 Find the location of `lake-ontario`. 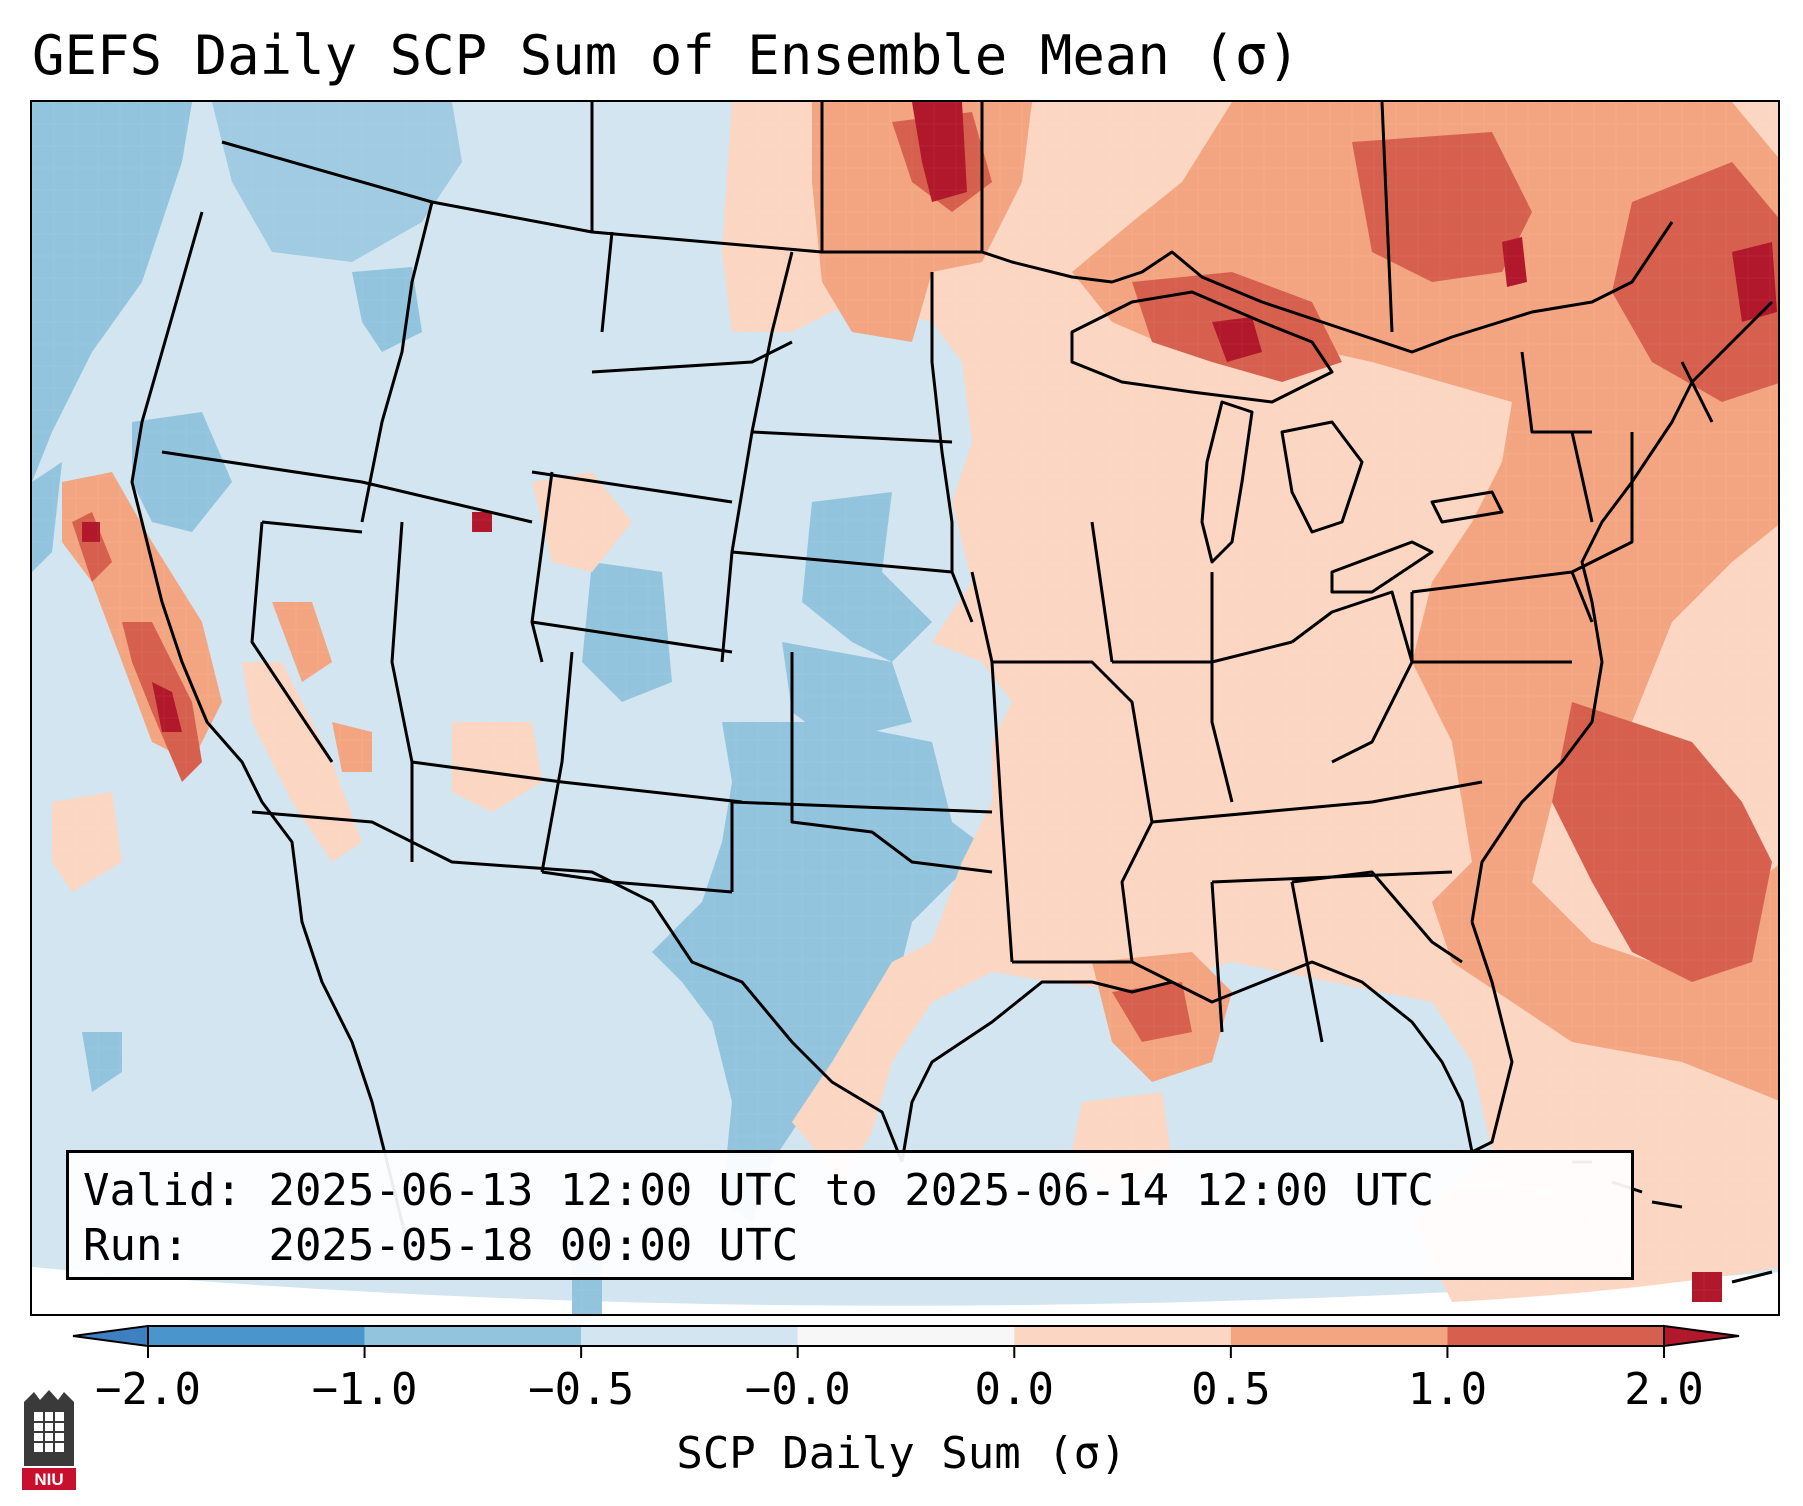

lake-ontario is located at coordinates (1467, 507).